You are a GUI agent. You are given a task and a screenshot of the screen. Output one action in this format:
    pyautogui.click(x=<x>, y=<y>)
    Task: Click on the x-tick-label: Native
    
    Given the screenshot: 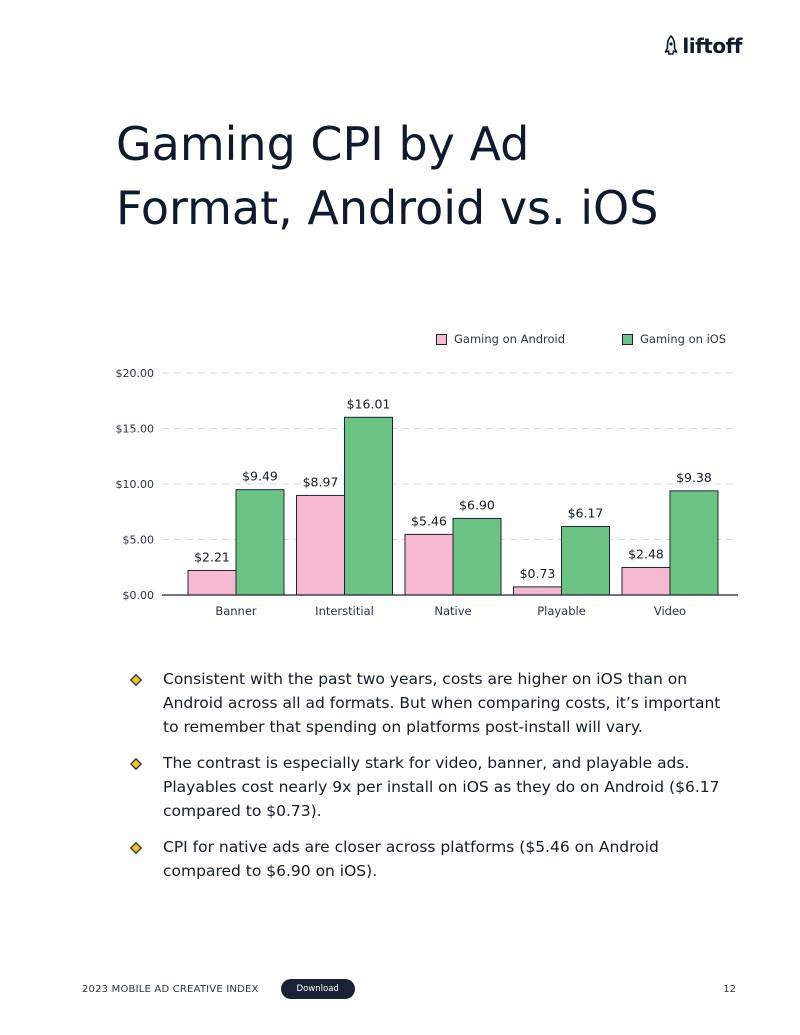 What is the action you would take?
    pyautogui.click(x=452, y=611)
    